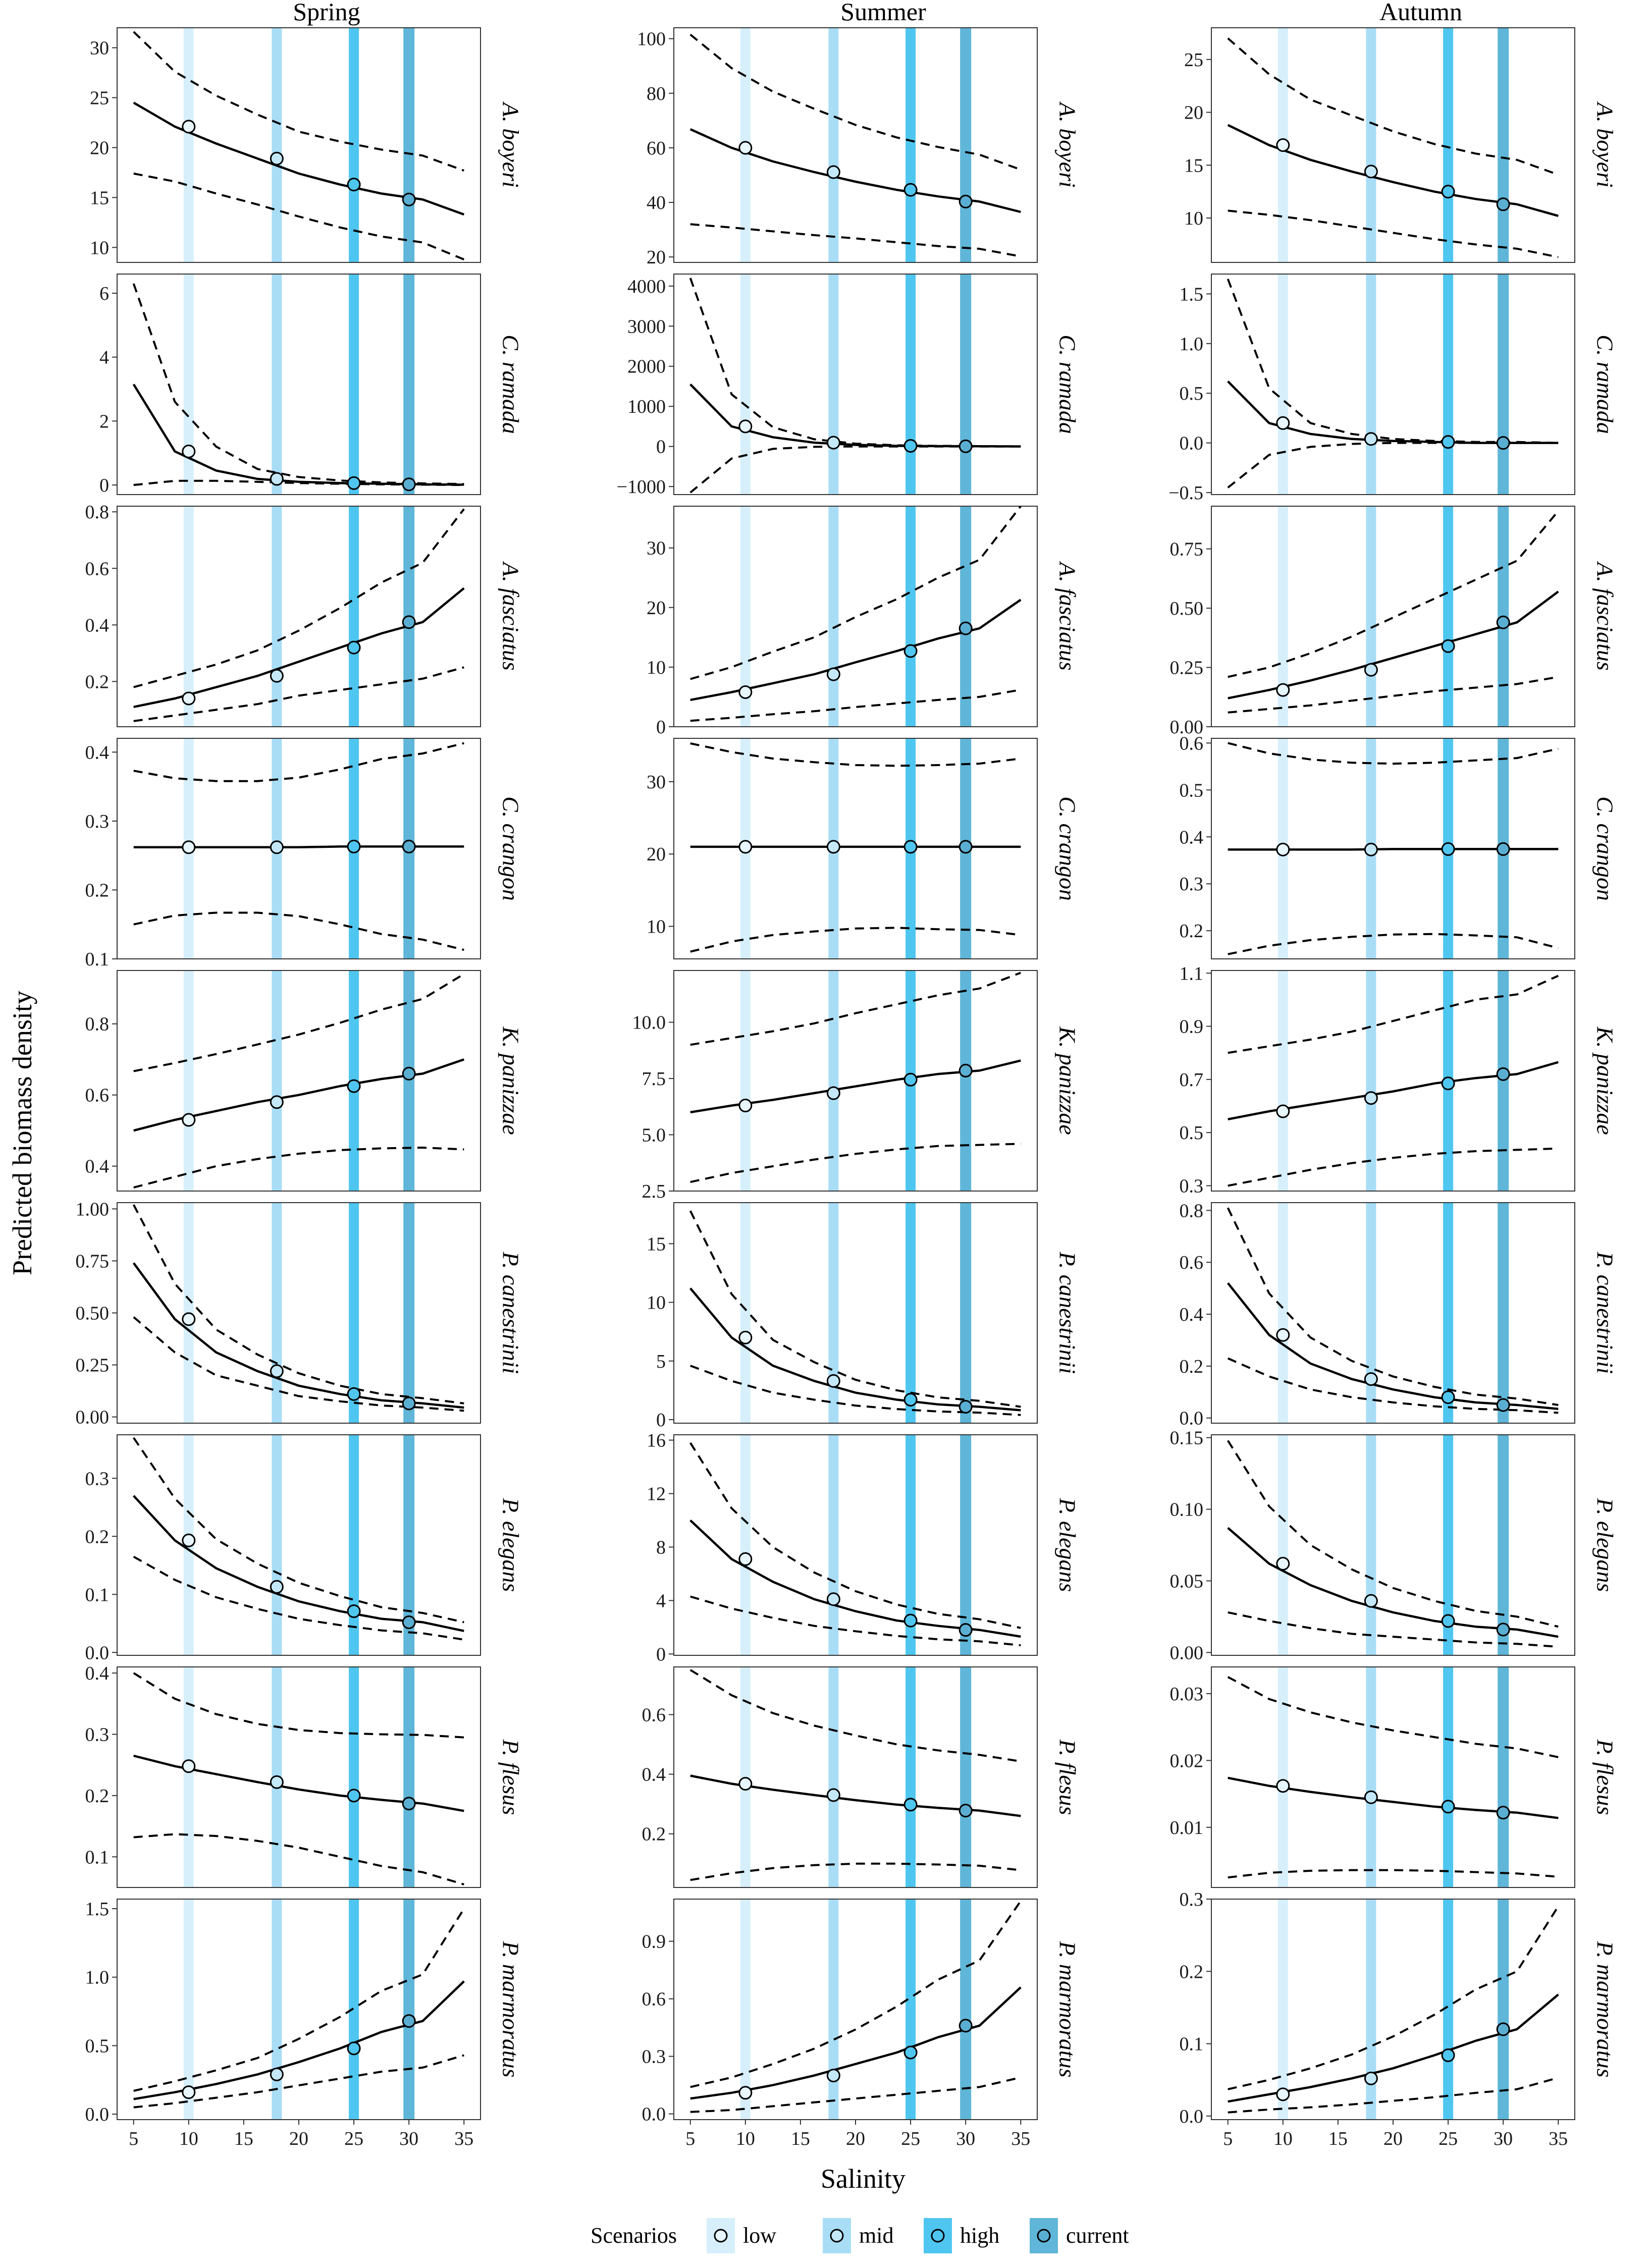 This screenshot has width=1652, height=2268. Describe the element at coordinates (1192, 393) in the screenshot. I see `y-tick-label: 0.5` at that location.